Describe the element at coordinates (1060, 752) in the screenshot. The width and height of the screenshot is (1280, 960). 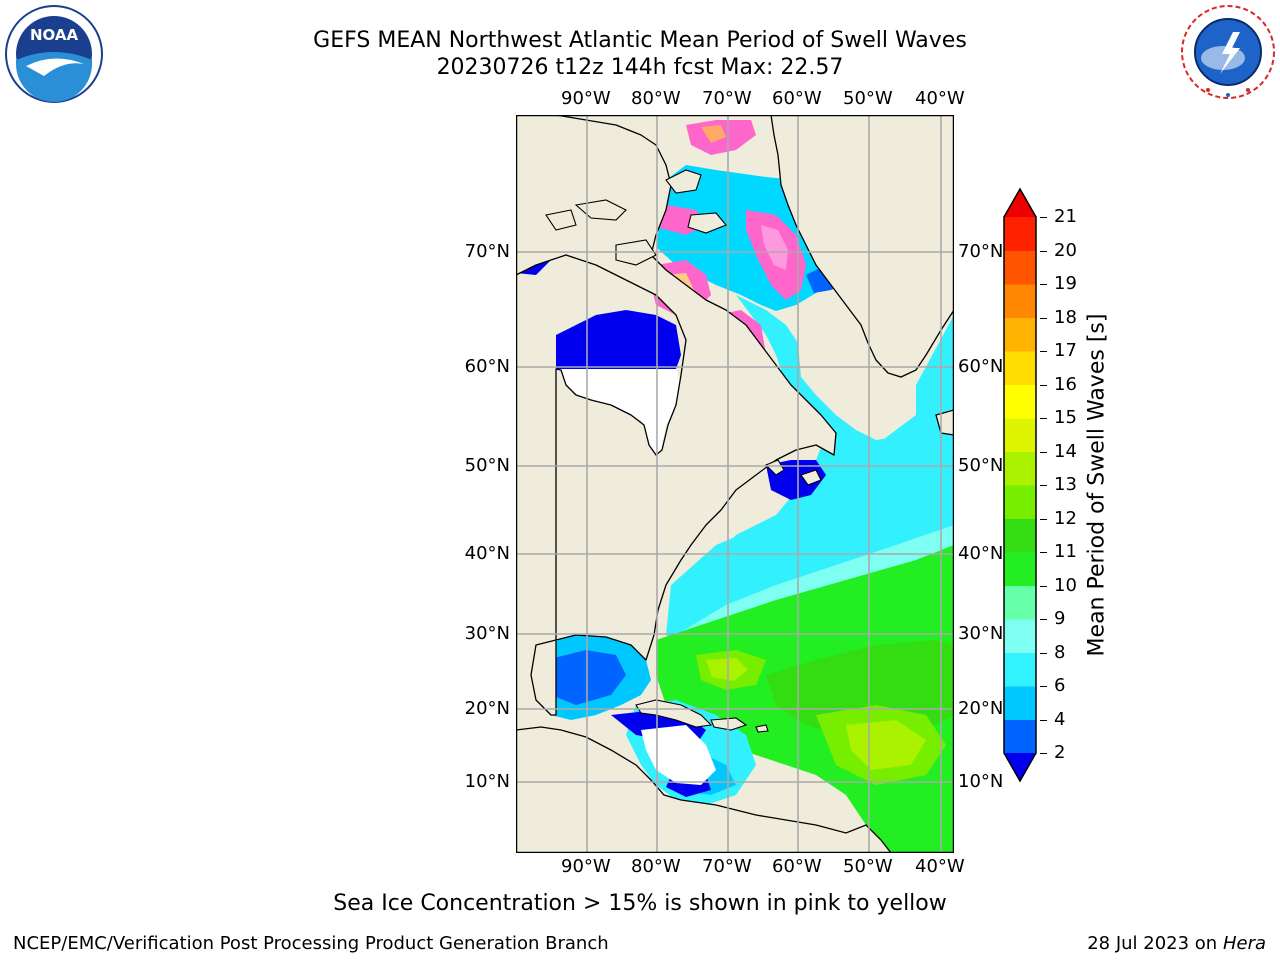
I see `colorbar-tick-label: 2` at that location.